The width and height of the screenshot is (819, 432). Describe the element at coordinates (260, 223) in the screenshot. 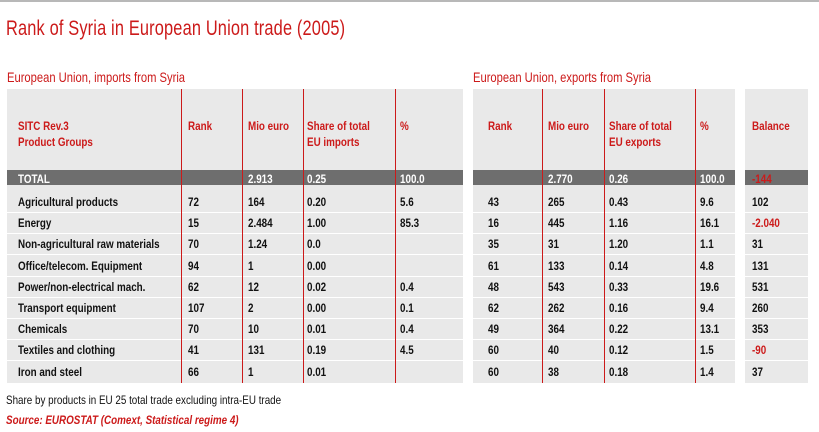

I see `cell-imp-mio: 2.484` at that location.